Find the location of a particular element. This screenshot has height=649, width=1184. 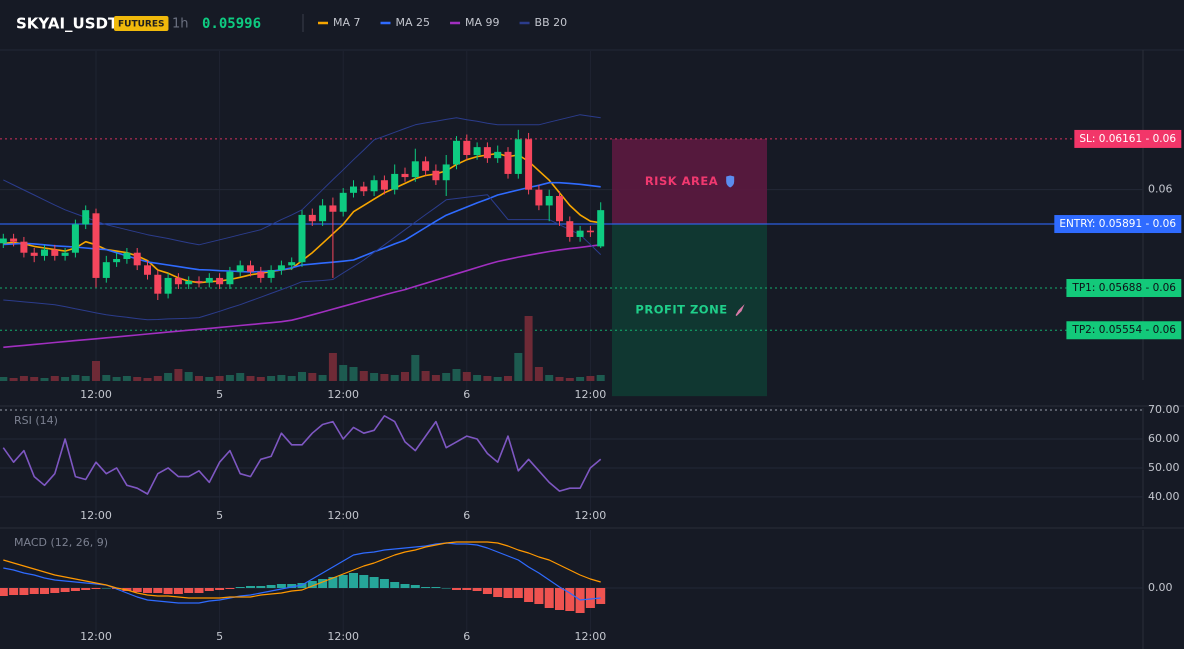

y-tick-label: 0.06 is located at coordinates (1160, 189).